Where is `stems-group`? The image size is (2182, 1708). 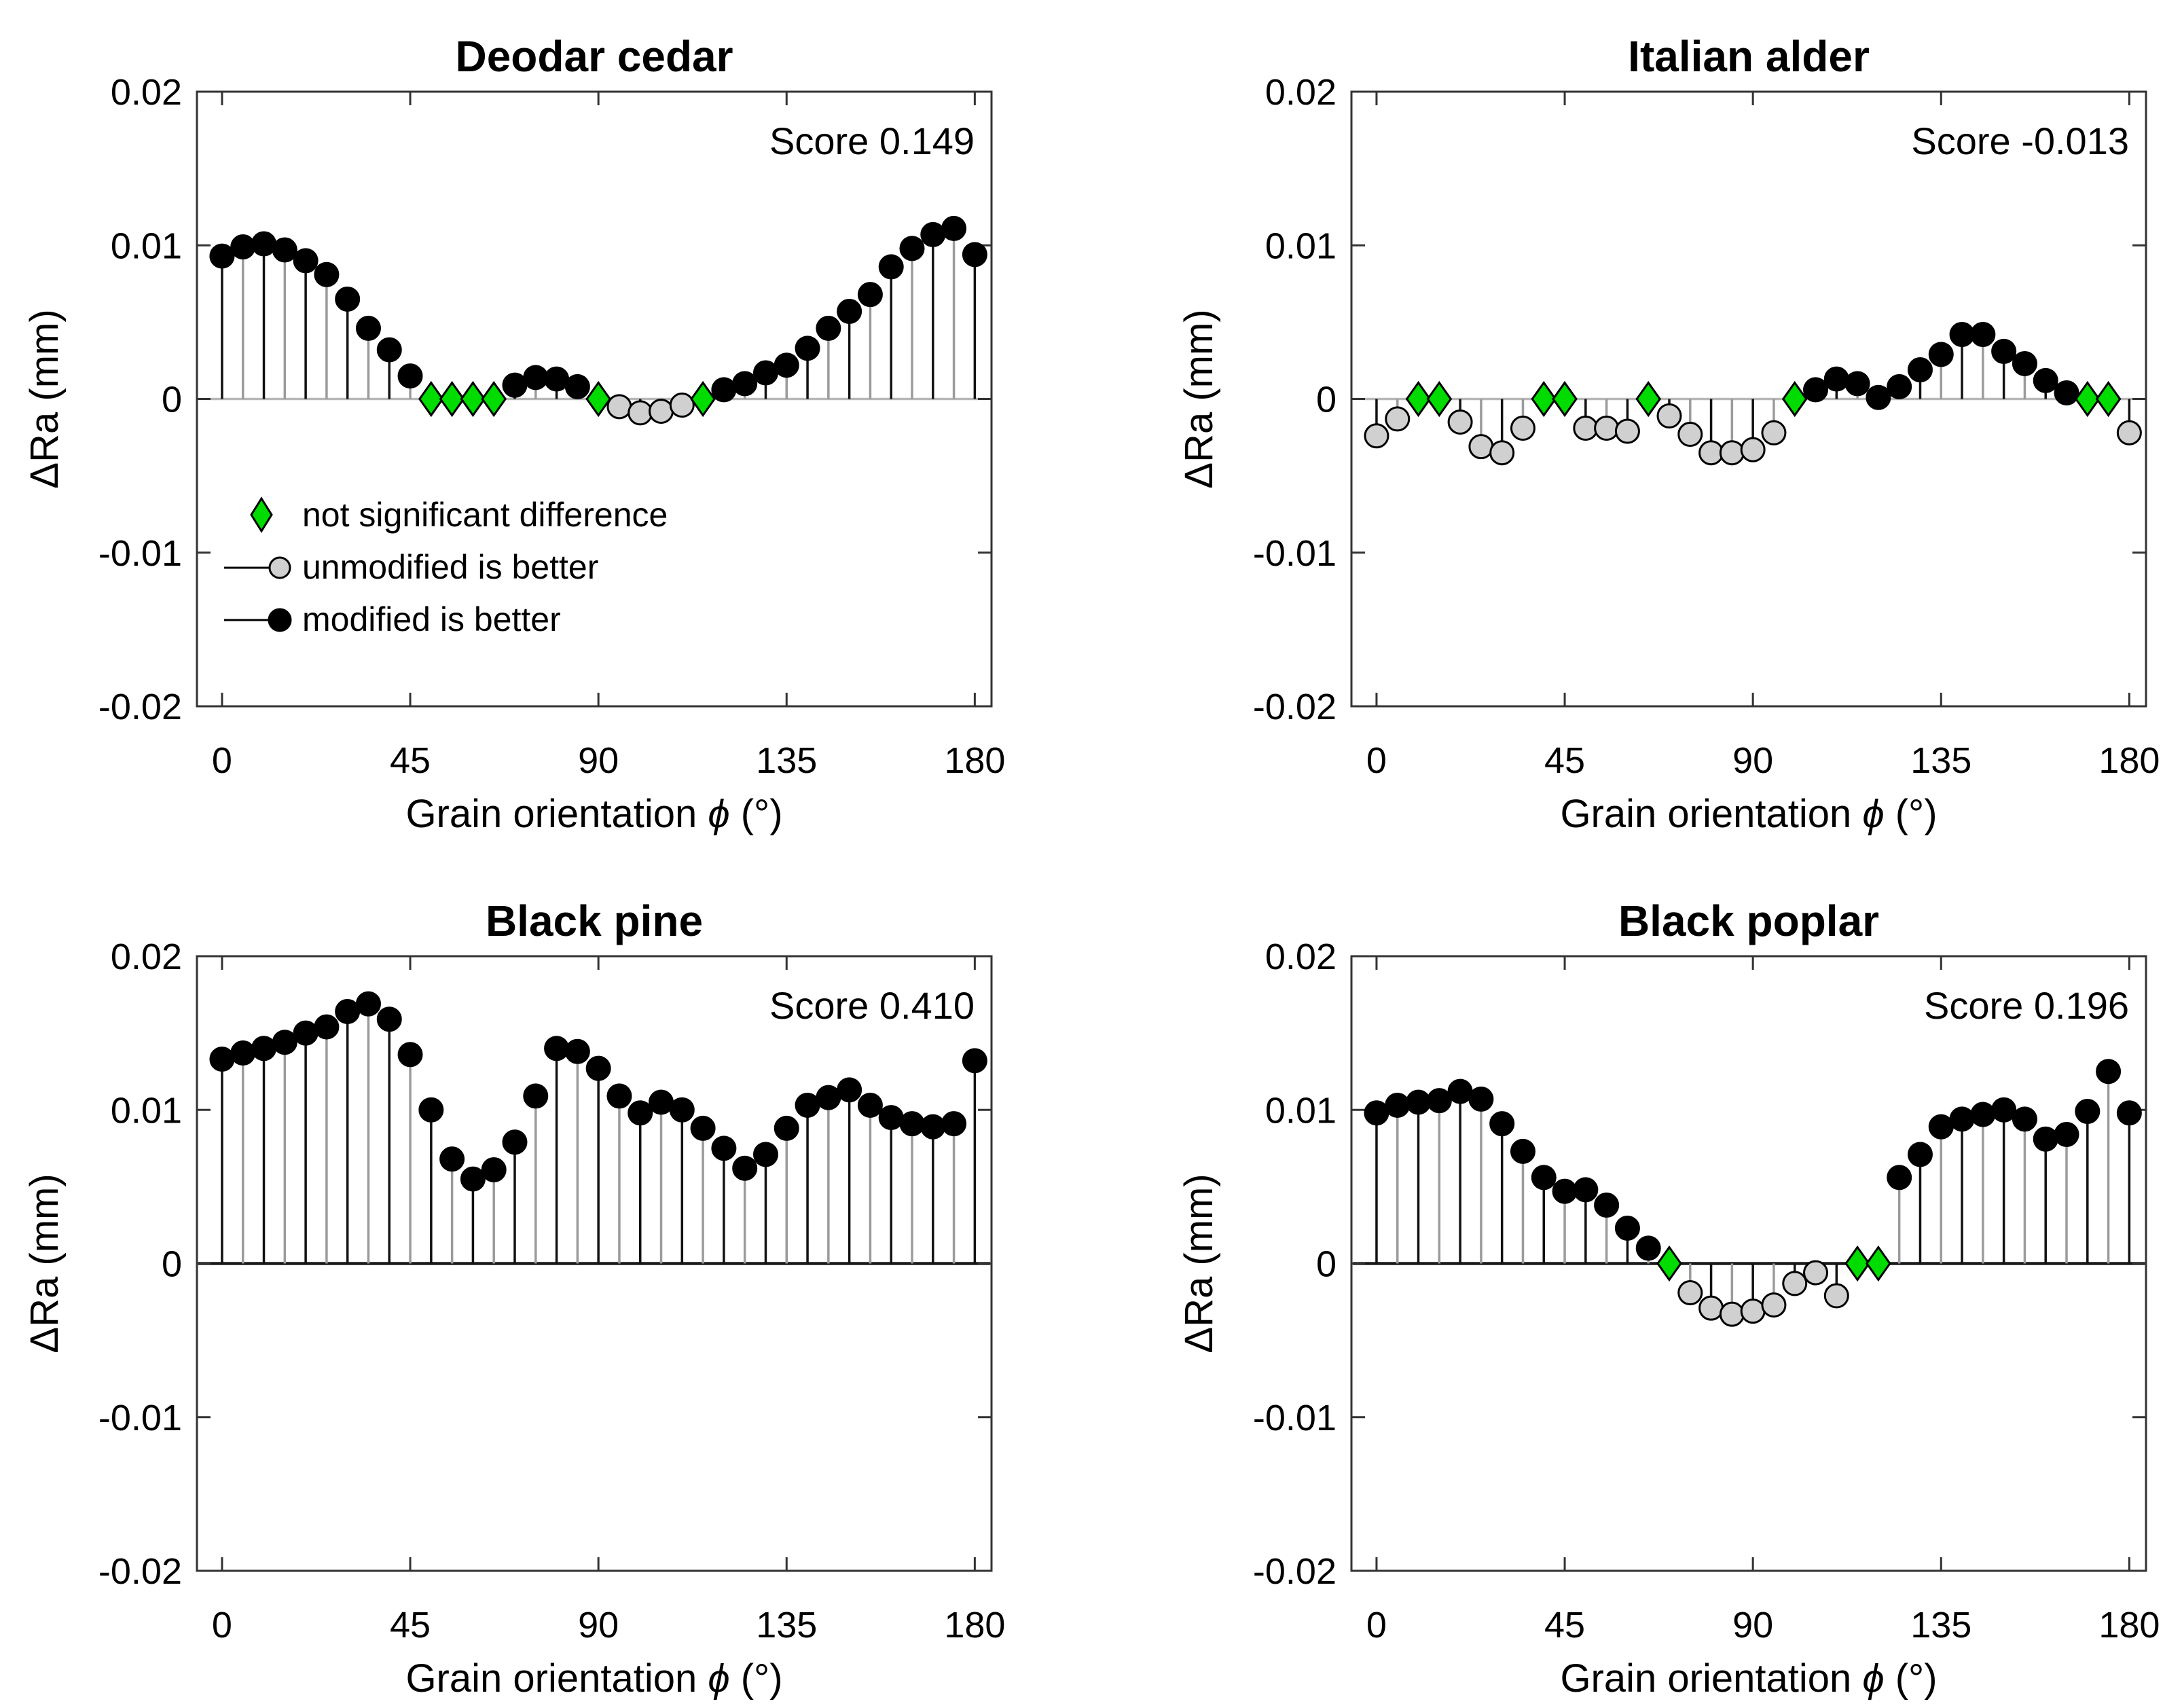
stems-group is located at coordinates (599, 1134).